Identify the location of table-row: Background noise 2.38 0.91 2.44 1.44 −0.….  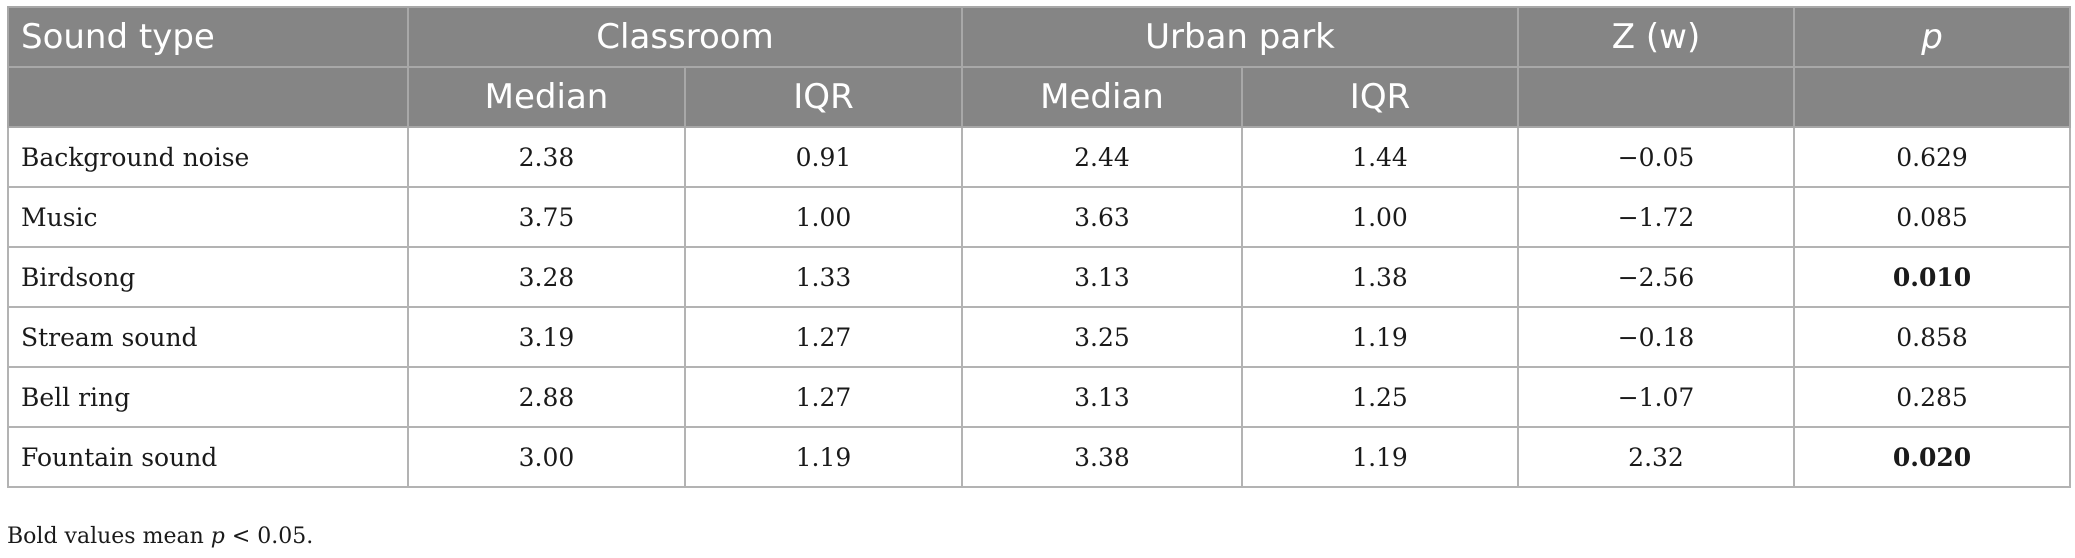
(1039, 157).